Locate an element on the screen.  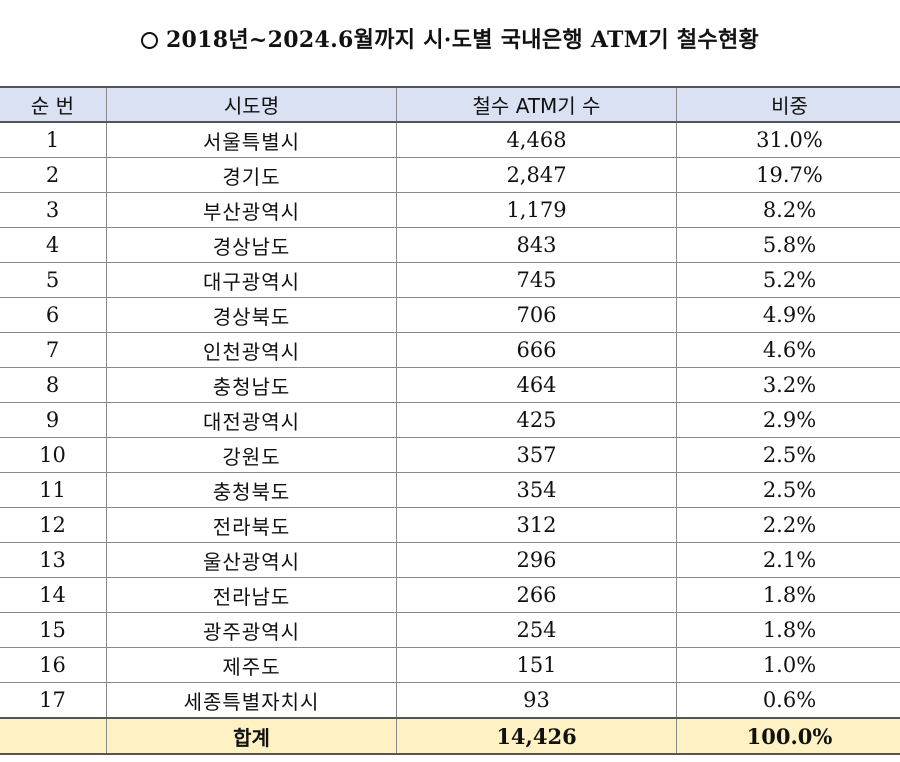
rank-cell: 11 is located at coordinates (53, 490).